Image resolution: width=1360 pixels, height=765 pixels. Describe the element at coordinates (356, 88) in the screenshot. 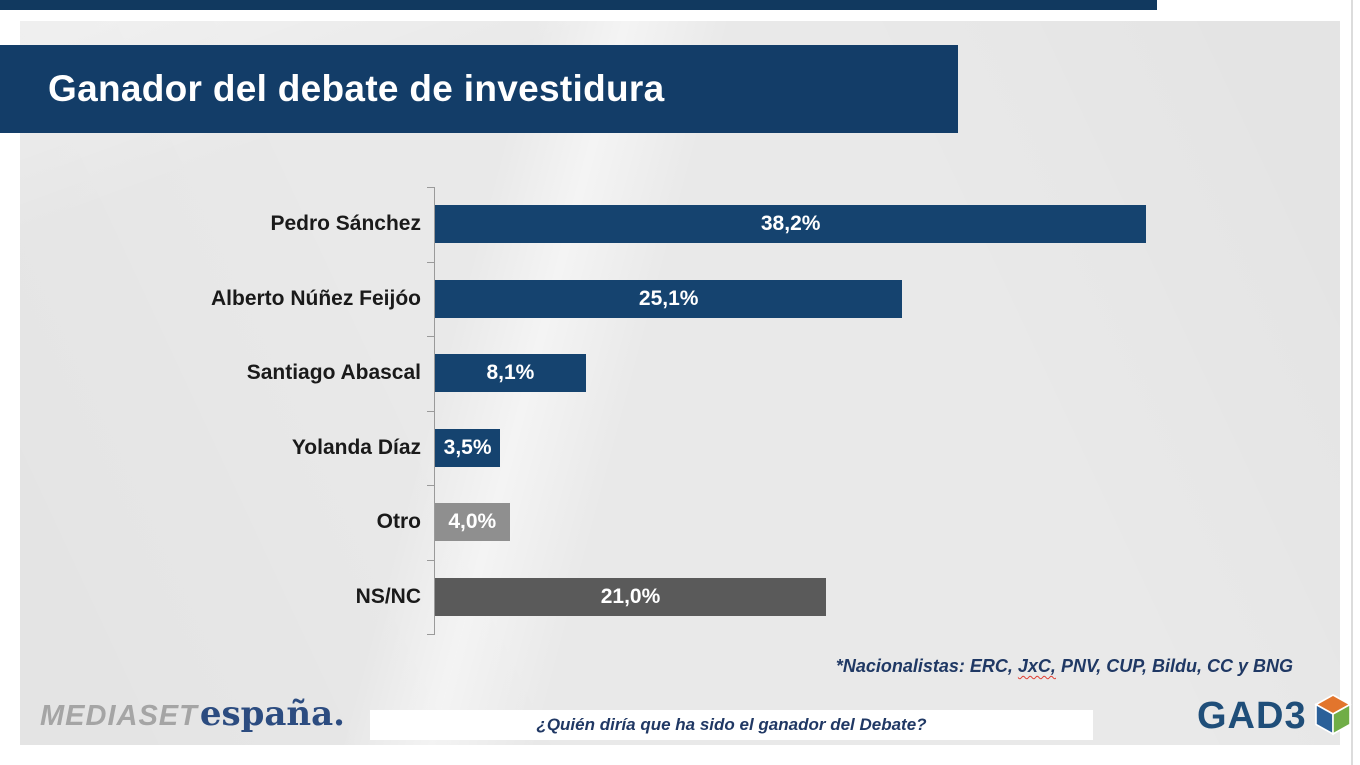

I see `page-title: Ganador del debate de investidura` at that location.